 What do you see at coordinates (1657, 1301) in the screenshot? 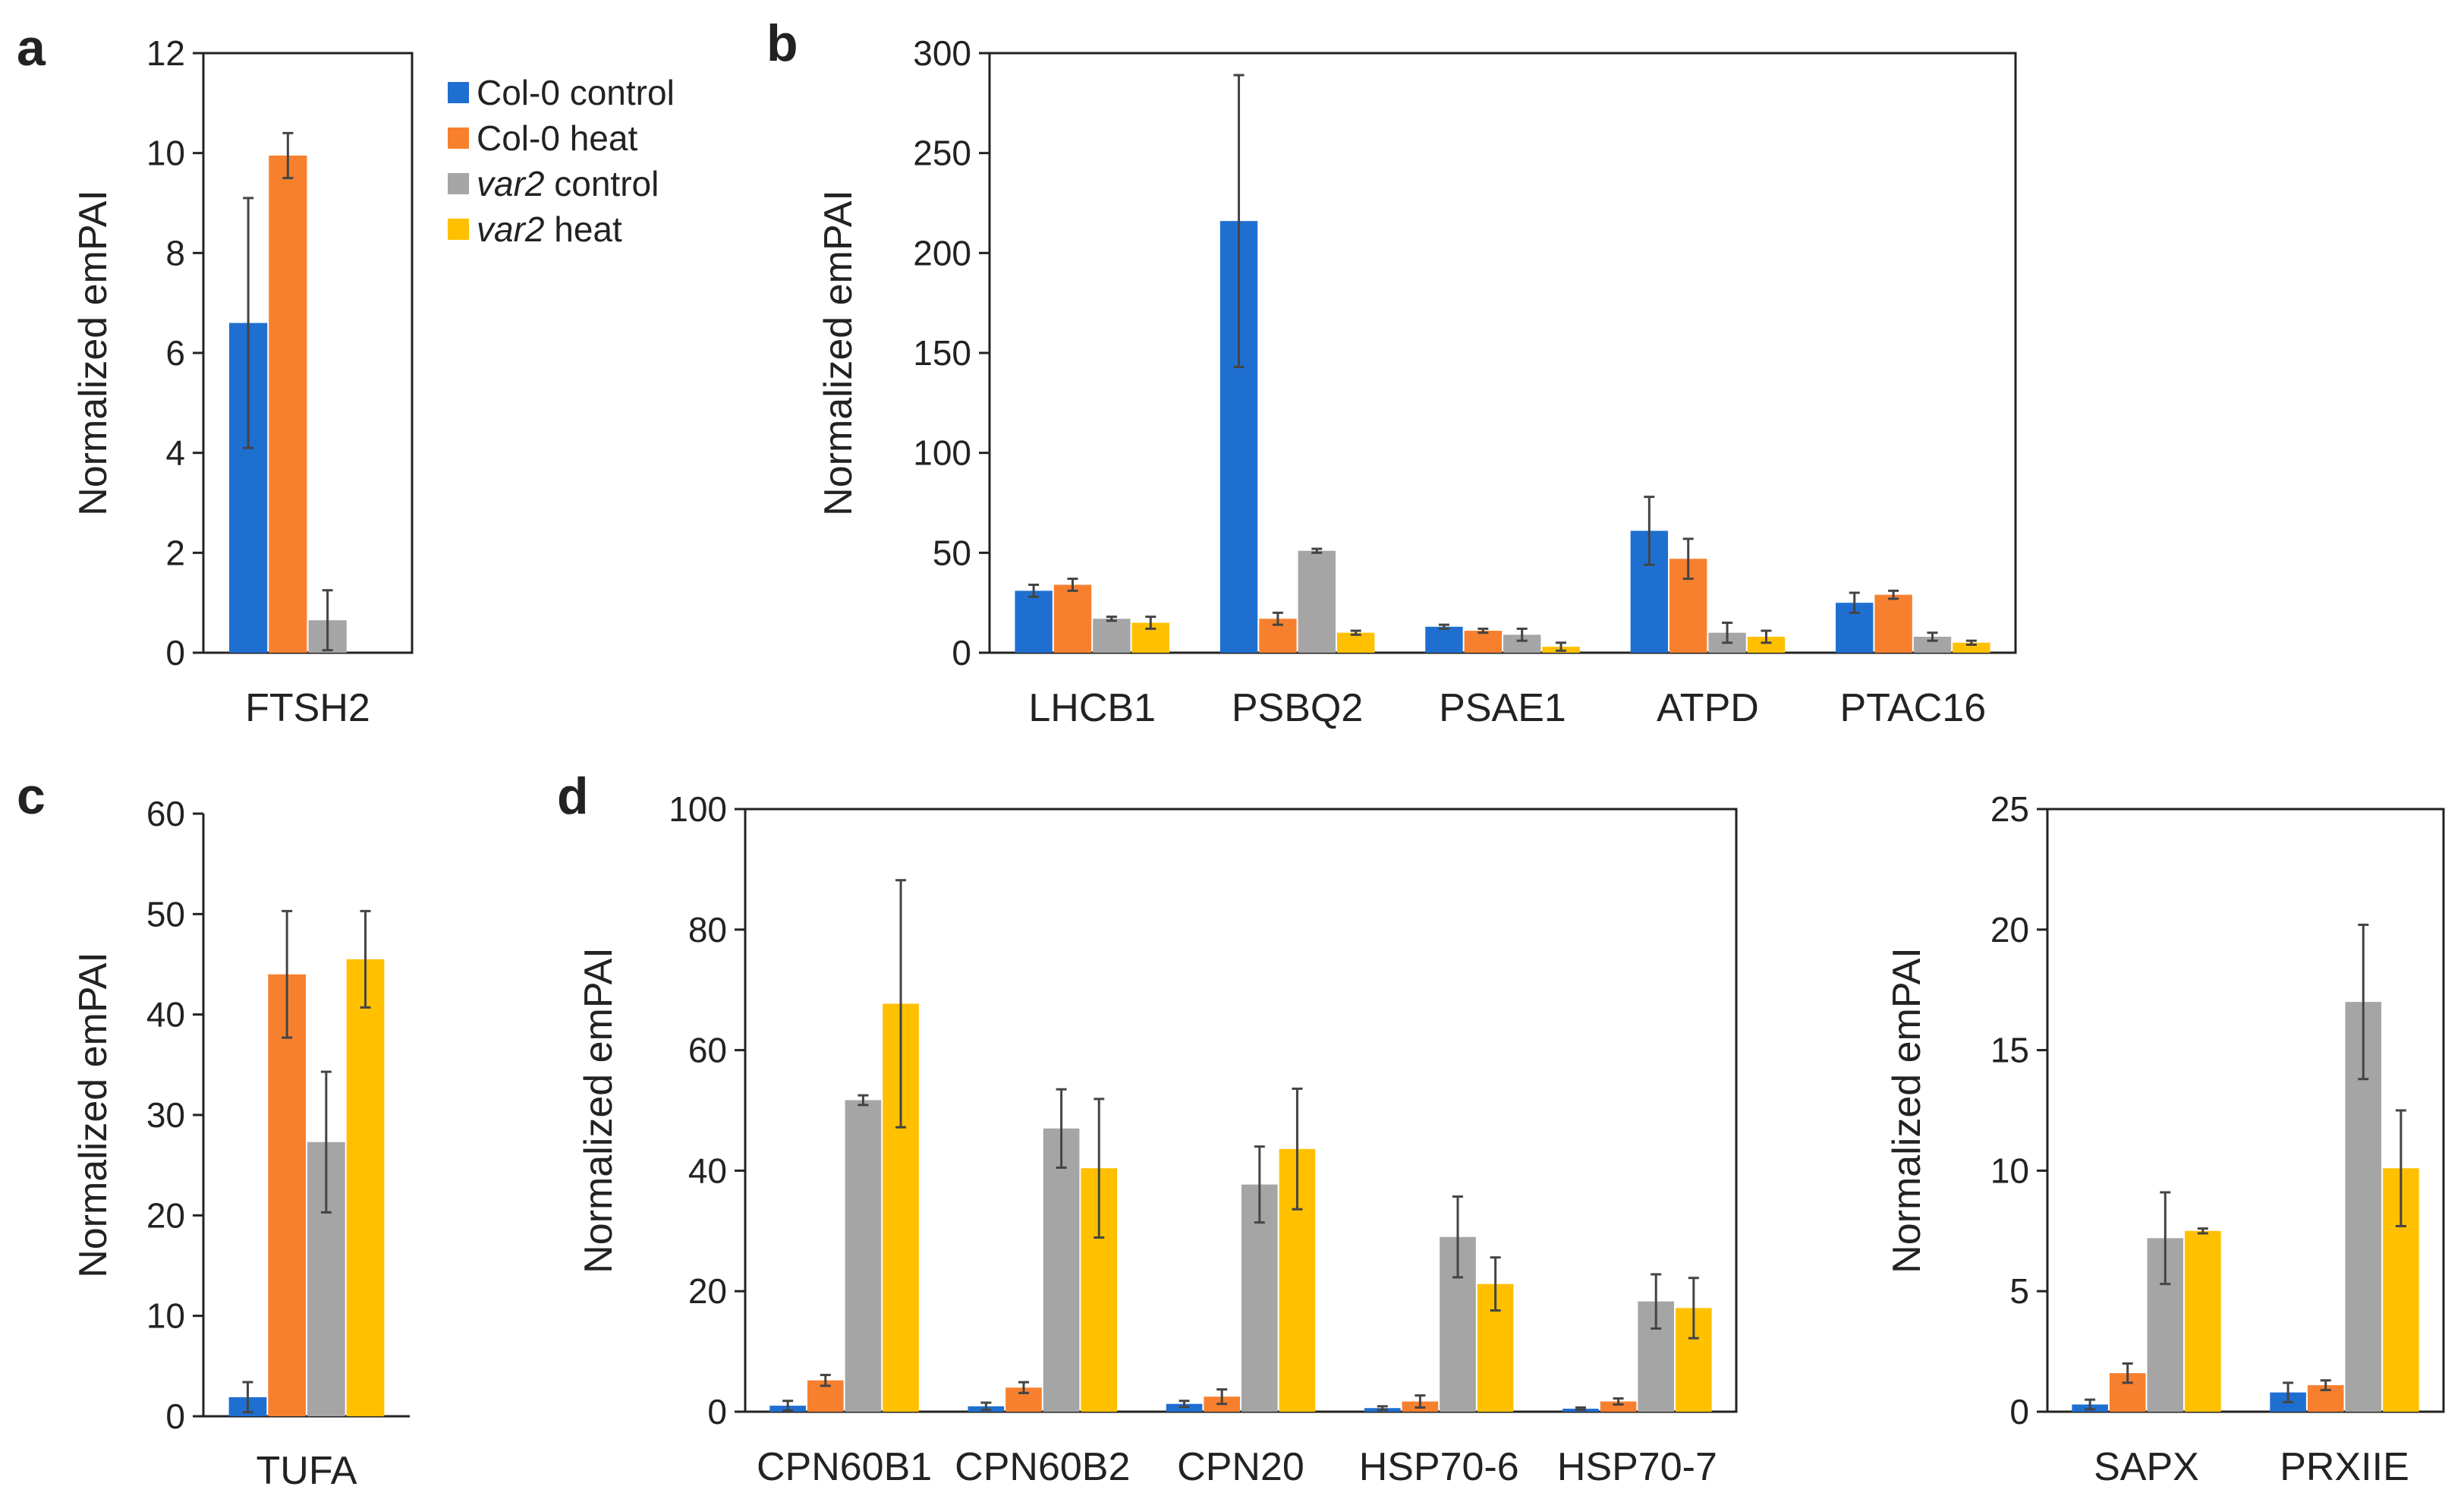
I see `panel-d1-errorbar-hsp70-7-var2-control` at bounding box center [1657, 1301].